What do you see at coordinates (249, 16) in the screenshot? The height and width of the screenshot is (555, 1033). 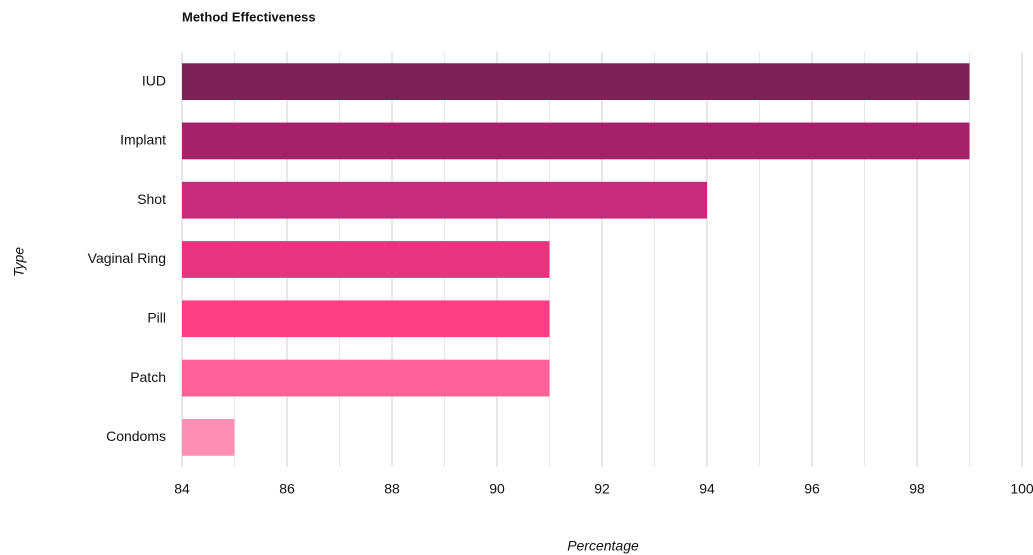 I see `chart-title: Method Effectiveness` at bounding box center [249, 16].